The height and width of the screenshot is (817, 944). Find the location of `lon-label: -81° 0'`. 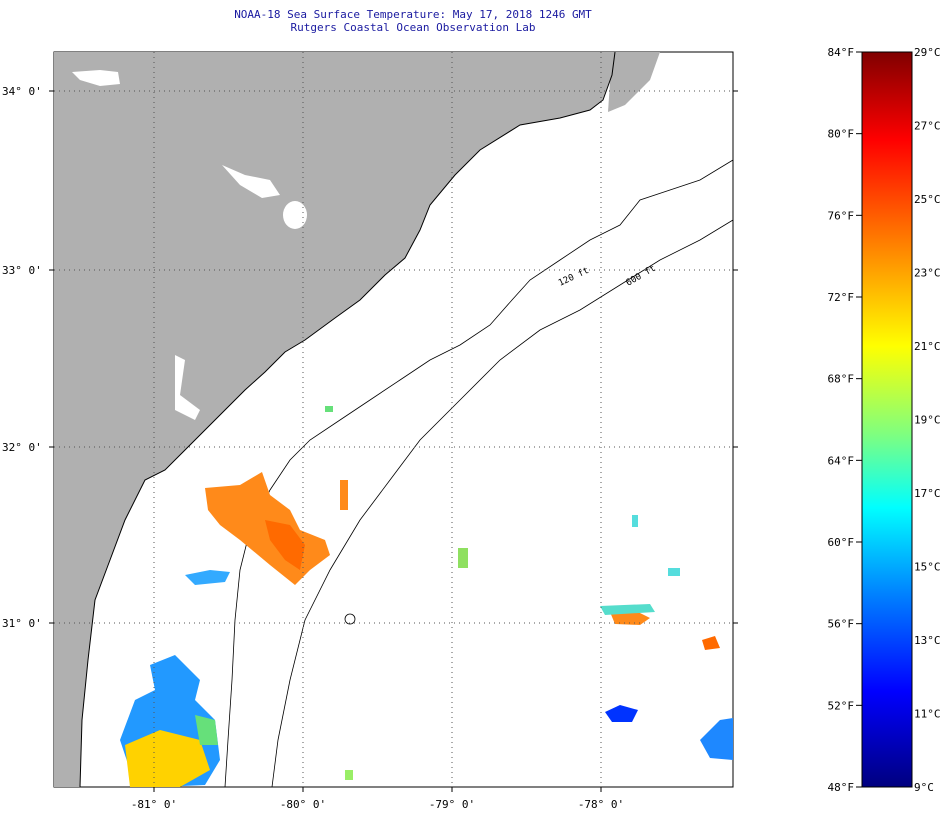

lon-label: -81° 0' is located at coordinates (154, 804).